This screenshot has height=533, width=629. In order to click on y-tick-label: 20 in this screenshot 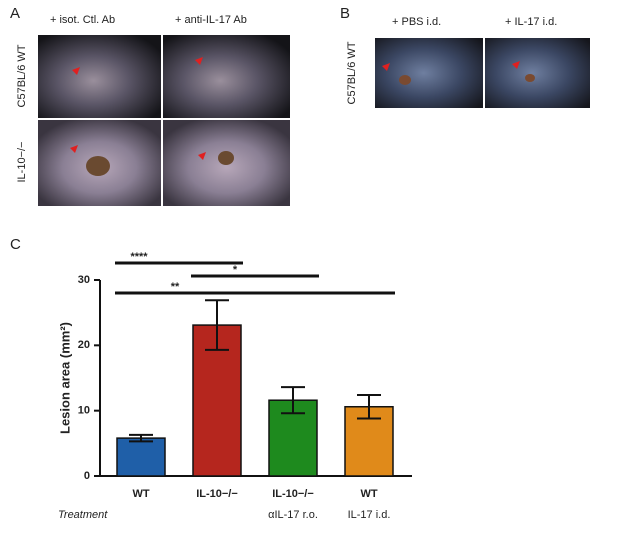, I will do `click(84, 345)`.